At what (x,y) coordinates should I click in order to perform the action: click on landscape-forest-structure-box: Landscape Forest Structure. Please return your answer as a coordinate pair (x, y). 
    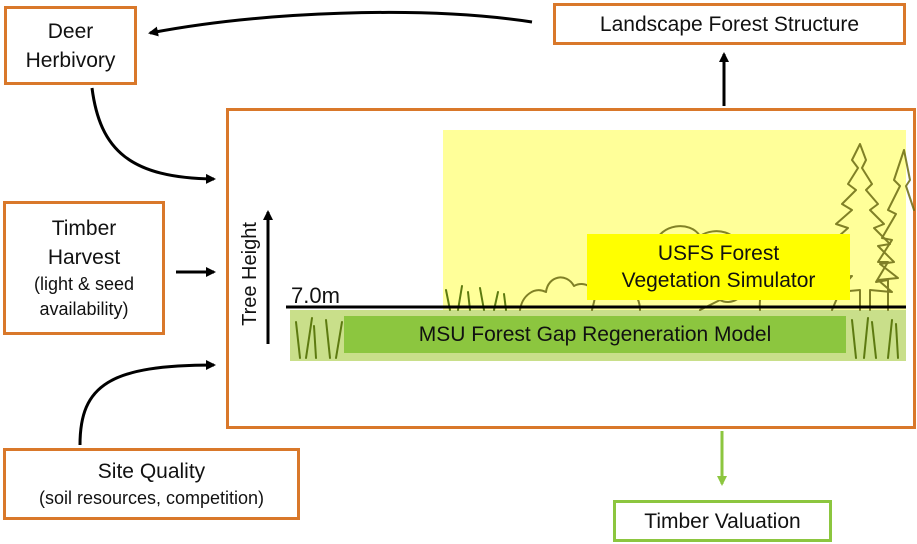
    Looking at the image, I should click on (729, 24).